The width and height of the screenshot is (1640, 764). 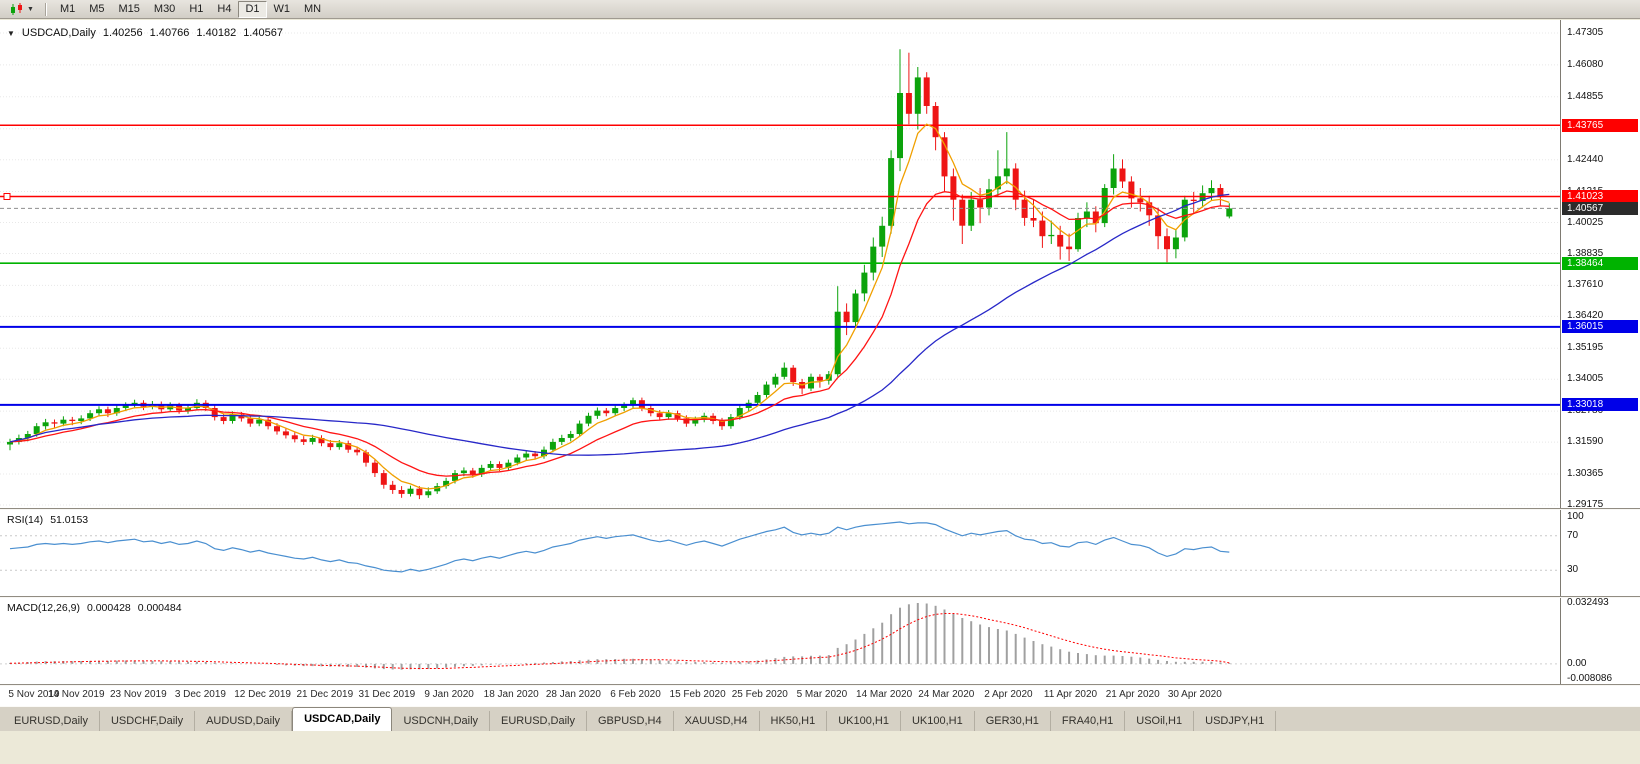 I want to click on rsi-name: RSI(14), so click(x=25, y=520).